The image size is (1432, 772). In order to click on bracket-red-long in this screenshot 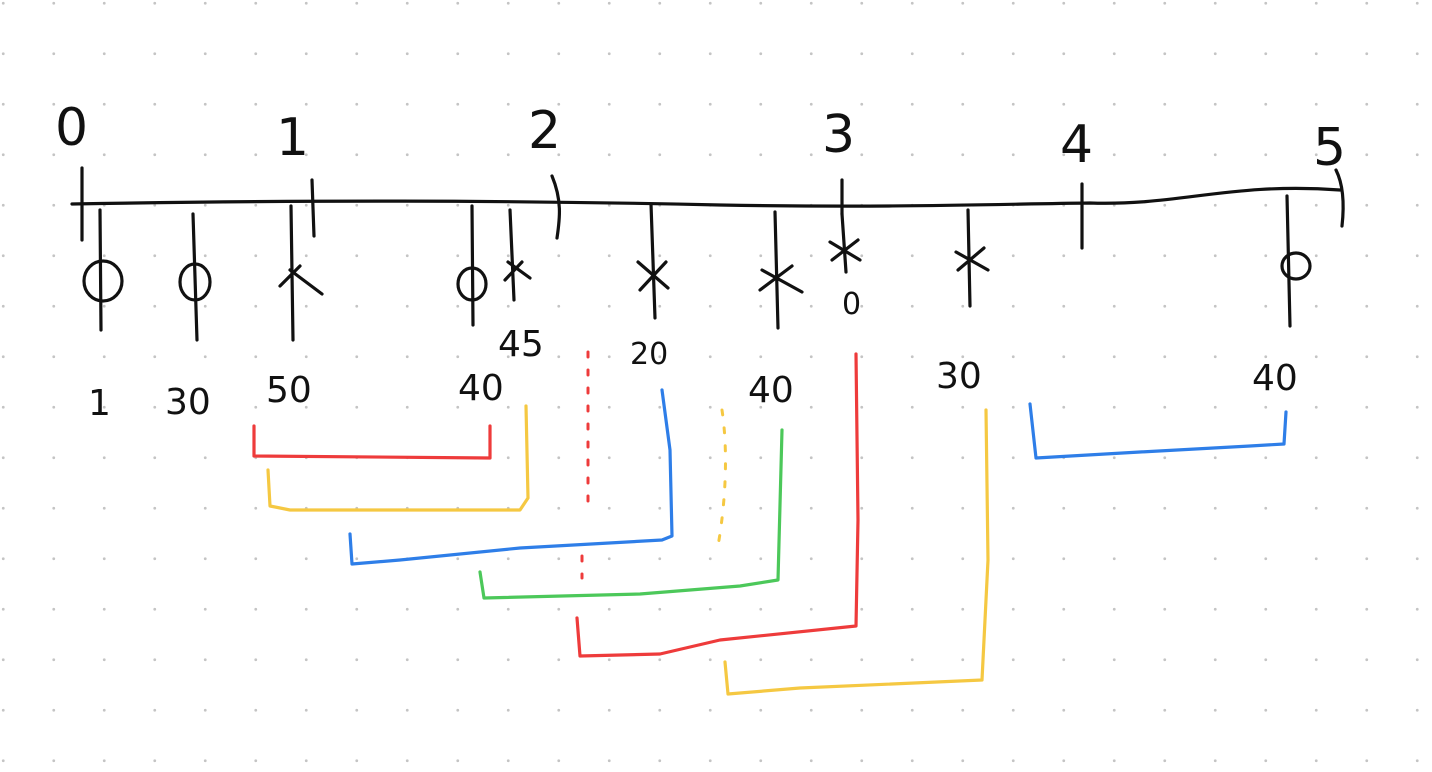, I will do `click(717, 505)`.